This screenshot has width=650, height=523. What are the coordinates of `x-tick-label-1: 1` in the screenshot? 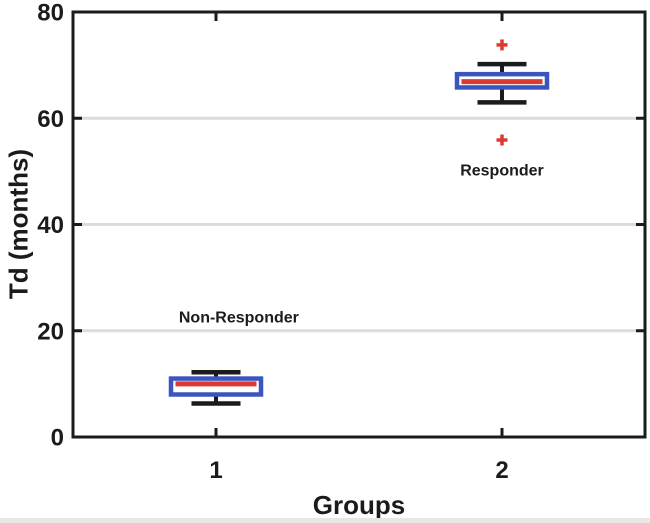 It's located at (215, 470).